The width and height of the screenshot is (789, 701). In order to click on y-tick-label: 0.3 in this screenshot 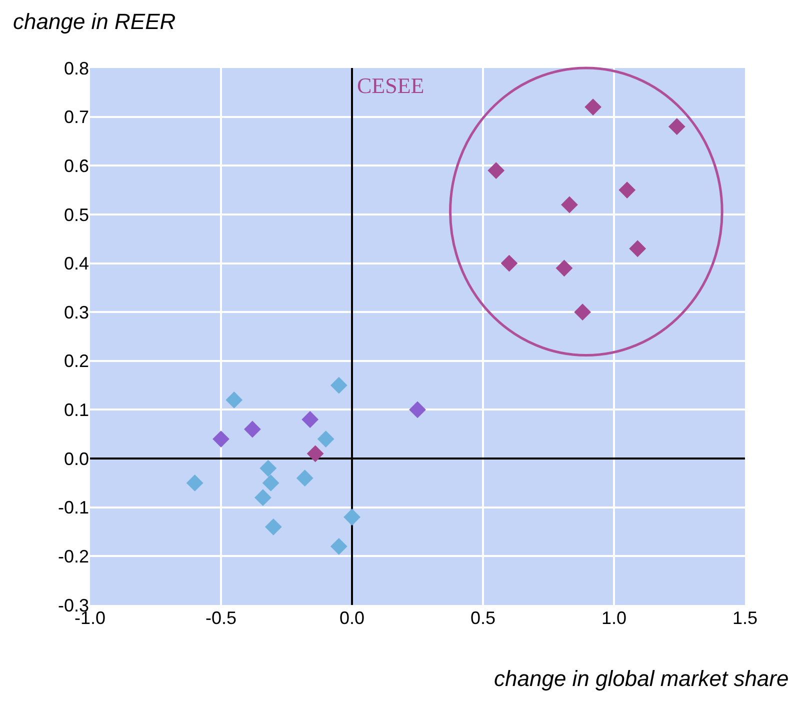, I will do `click(76, 312)`.